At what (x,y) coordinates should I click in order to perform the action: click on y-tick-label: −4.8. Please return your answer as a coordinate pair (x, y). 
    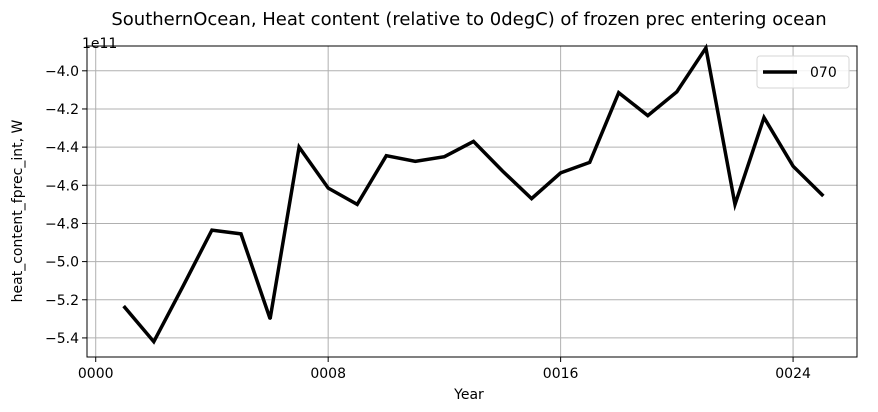
    Looking at the image, I should click on (62, 224).